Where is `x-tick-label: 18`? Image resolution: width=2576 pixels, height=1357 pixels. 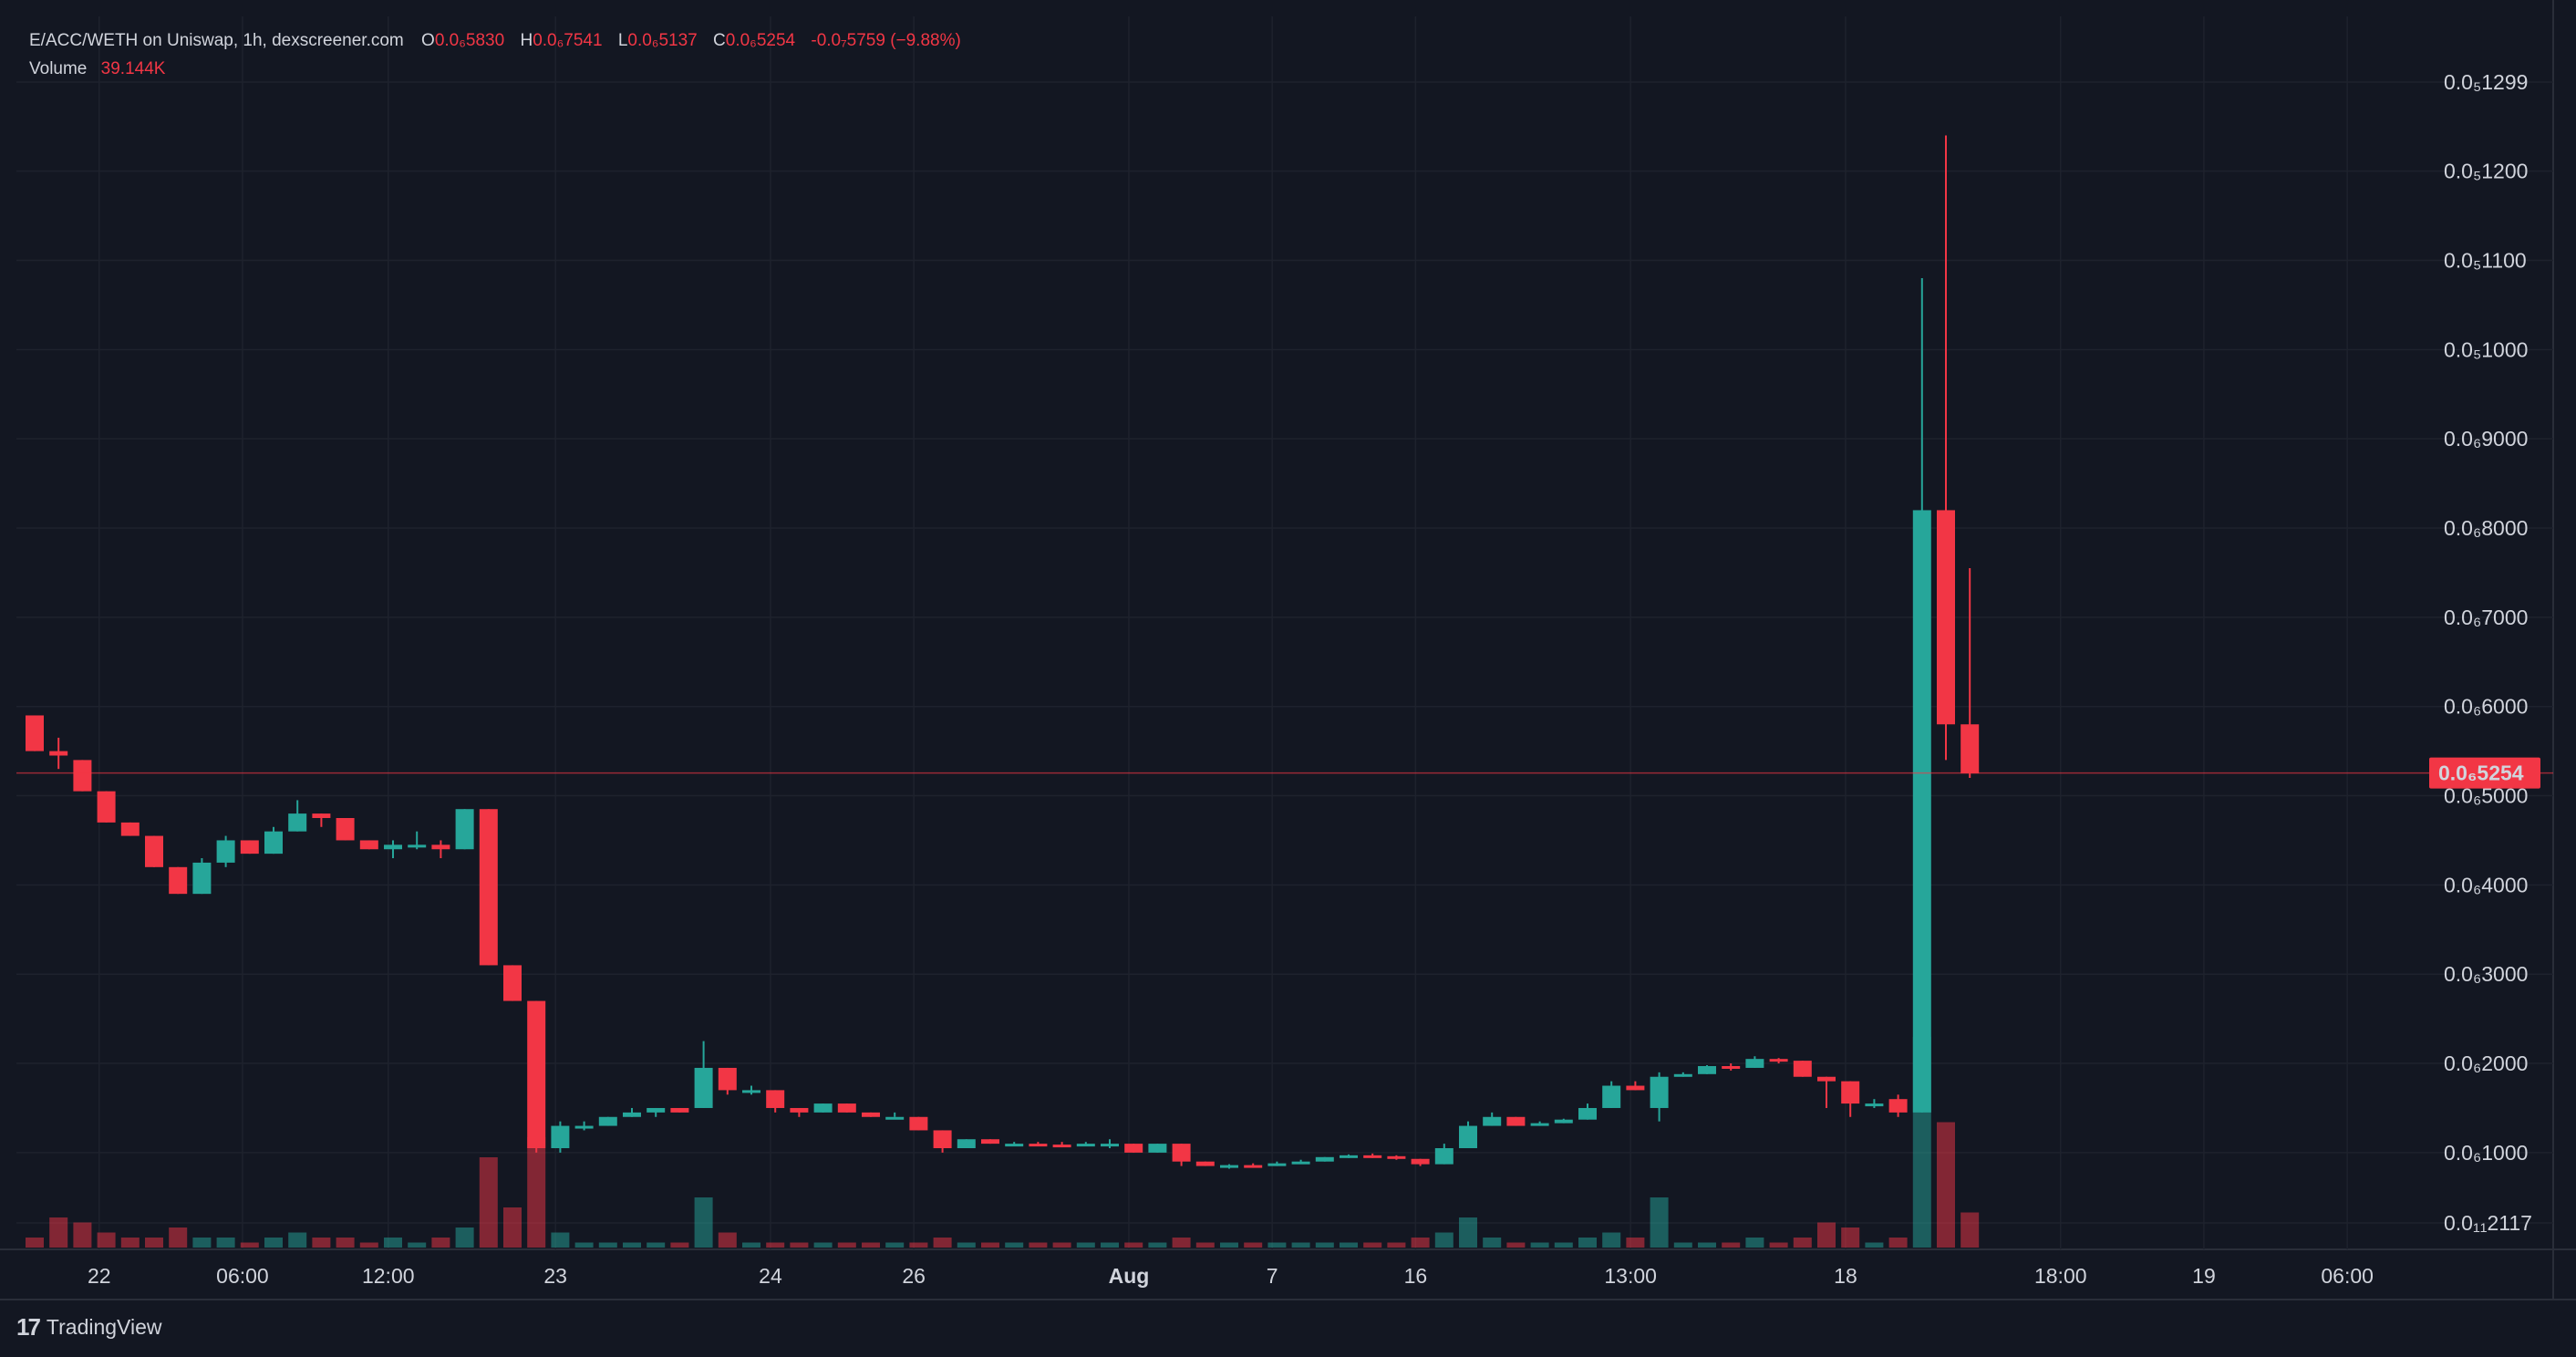
x-tick-label: 18 is located at coordinates (1845, 1276).